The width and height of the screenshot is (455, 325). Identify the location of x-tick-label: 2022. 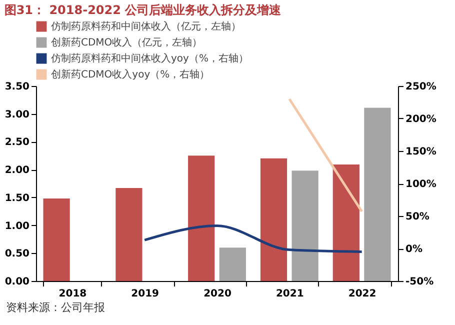
(362, 294).